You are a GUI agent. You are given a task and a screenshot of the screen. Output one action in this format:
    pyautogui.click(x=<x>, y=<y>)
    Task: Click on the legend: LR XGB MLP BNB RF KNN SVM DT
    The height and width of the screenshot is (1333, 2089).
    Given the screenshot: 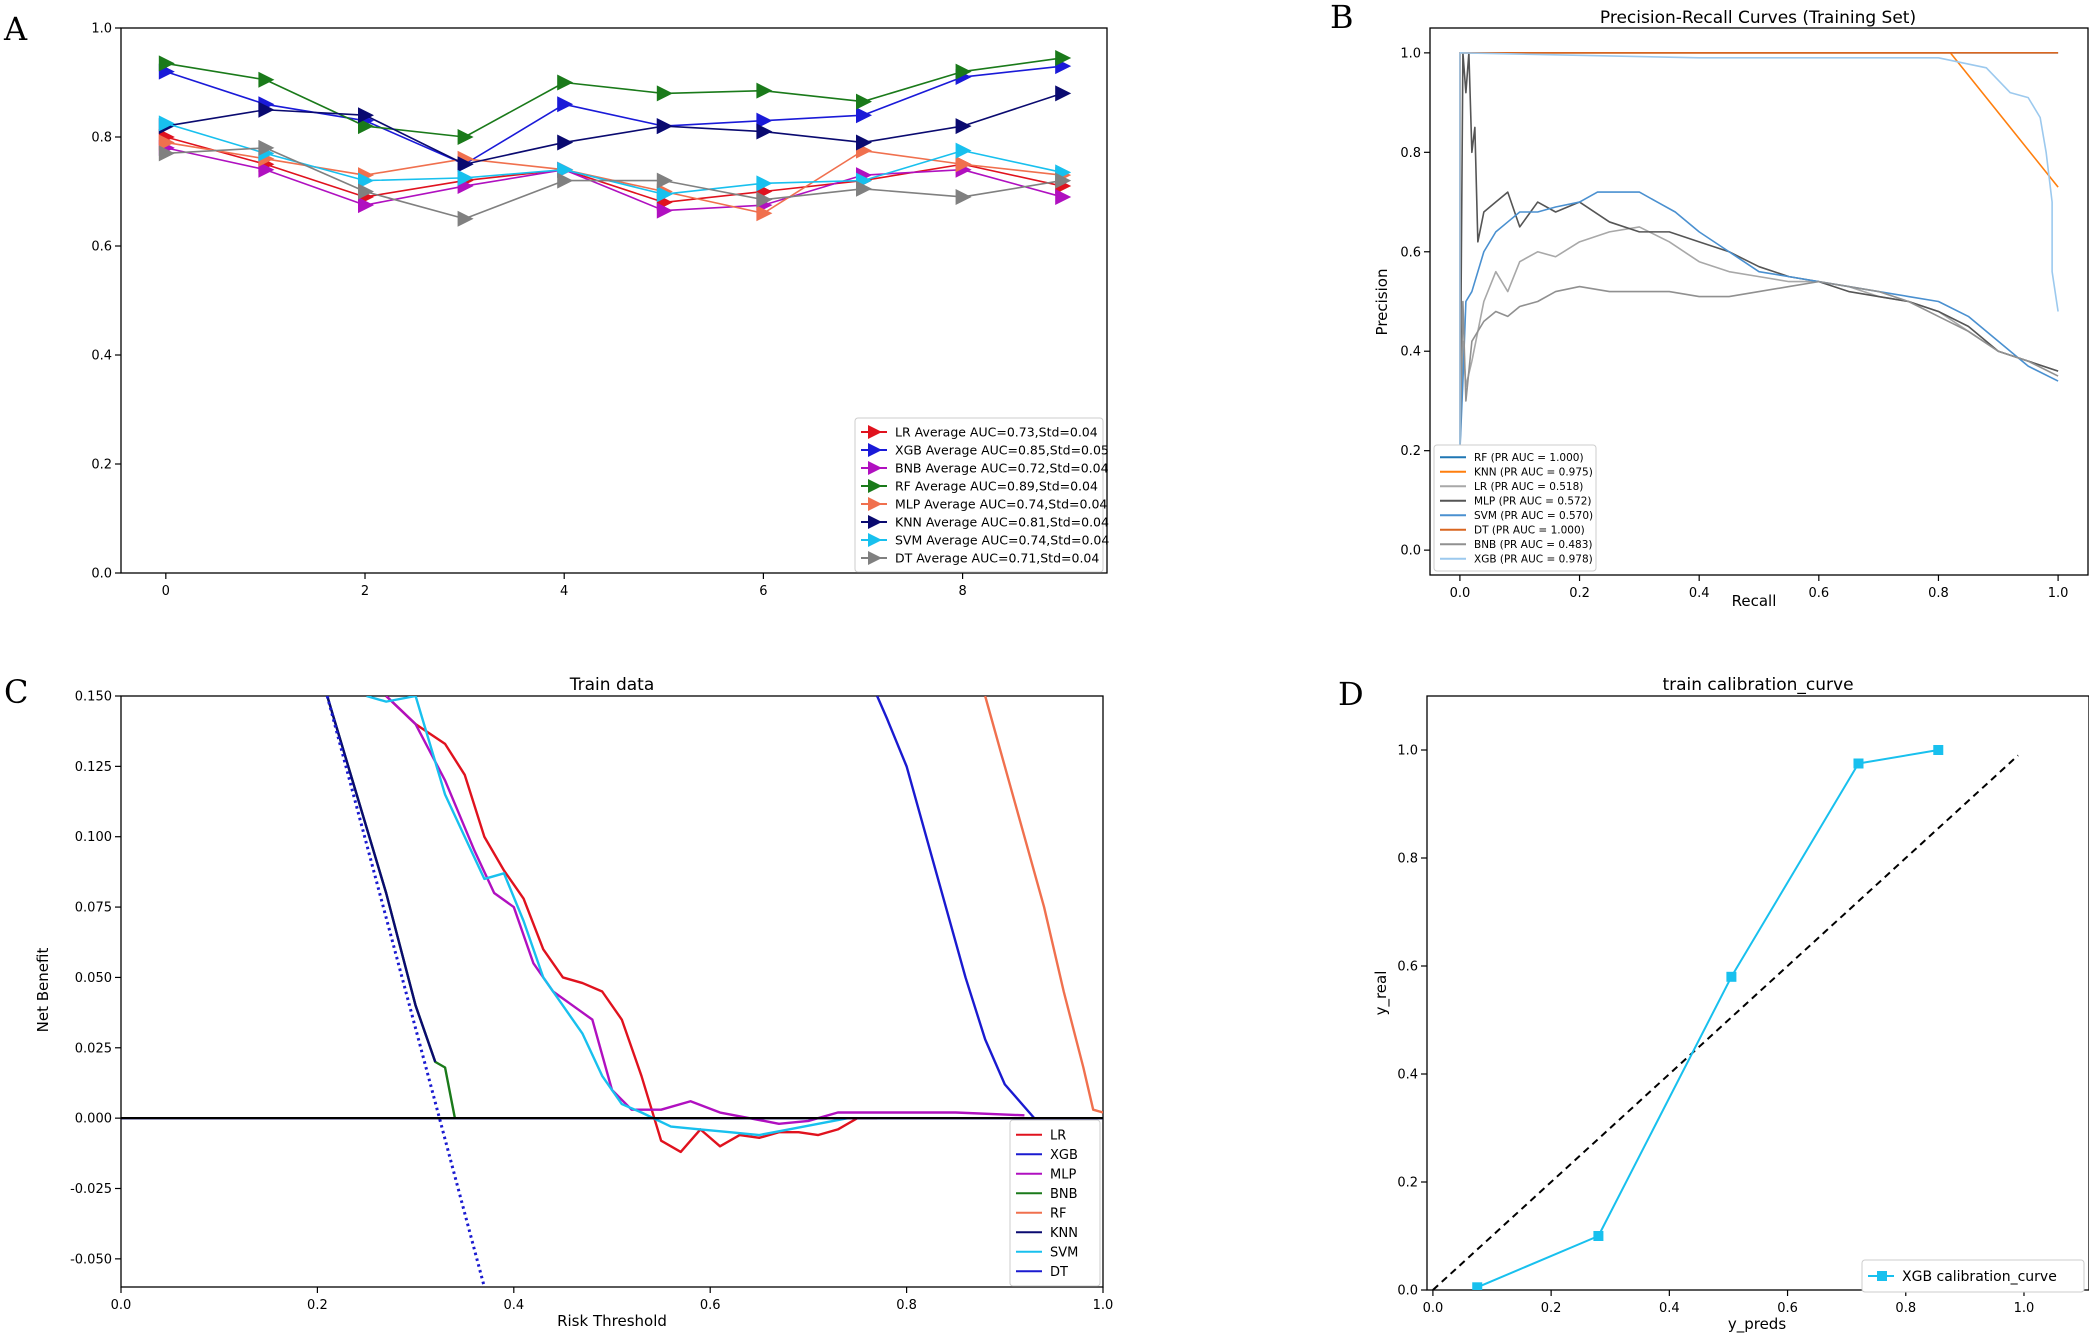 What is the action you would take?
    pyautogui.click(x=1055, y=1203)
    